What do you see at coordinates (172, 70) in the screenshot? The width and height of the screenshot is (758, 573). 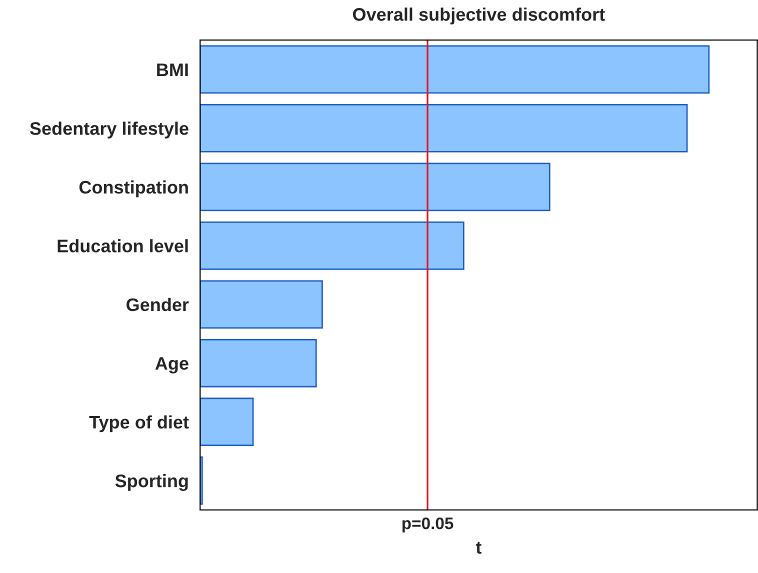 I see `y-tick-label: BMI` at bounding box center [172, 70].